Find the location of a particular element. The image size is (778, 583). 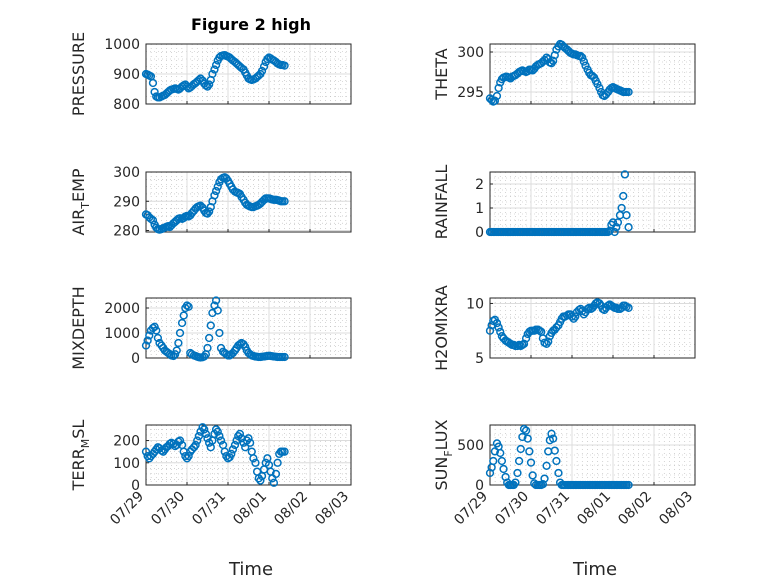

y-tick-label: 500 is located at coordinates (470, 446).